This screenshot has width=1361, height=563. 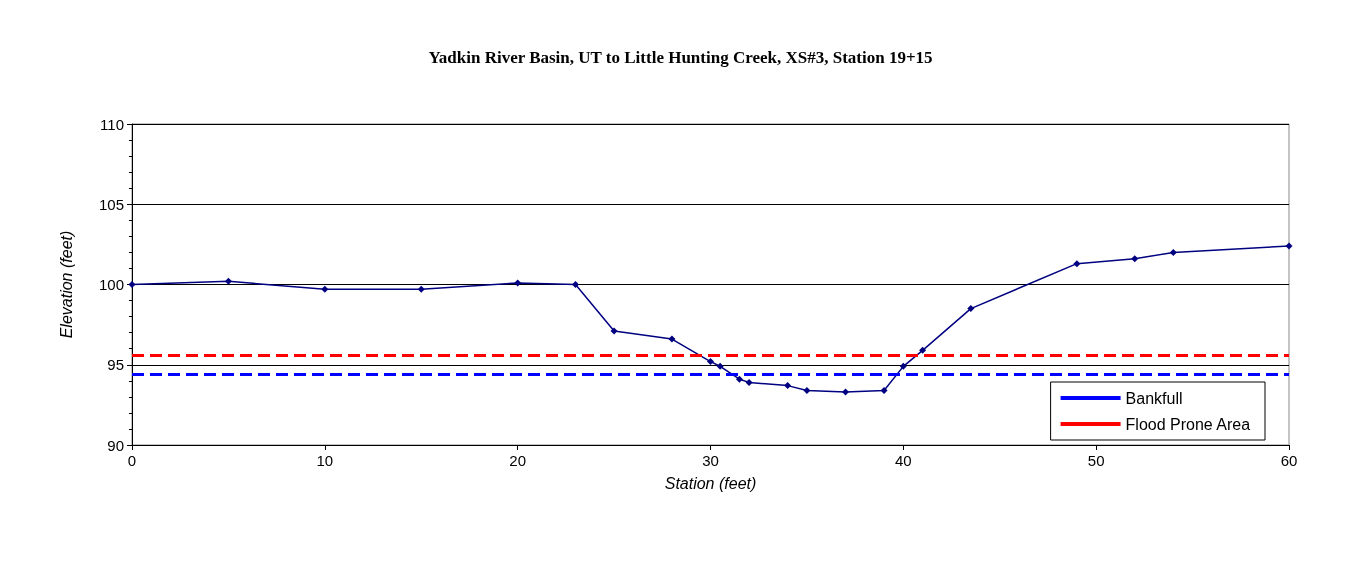 I want to click on x-axis-title: Station (feet), so click(x=710, y=483).